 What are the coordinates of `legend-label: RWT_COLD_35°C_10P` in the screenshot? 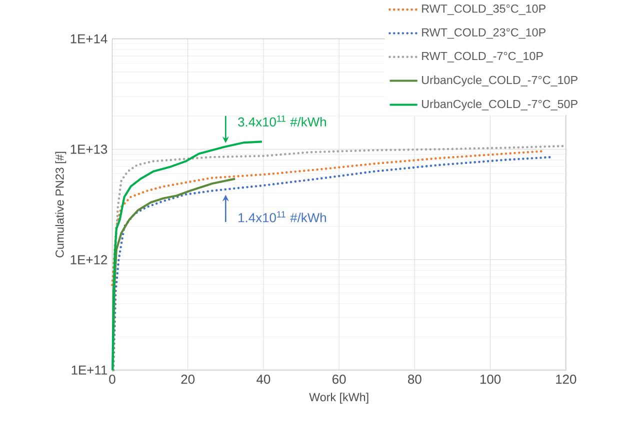 It's located at (484, 9).